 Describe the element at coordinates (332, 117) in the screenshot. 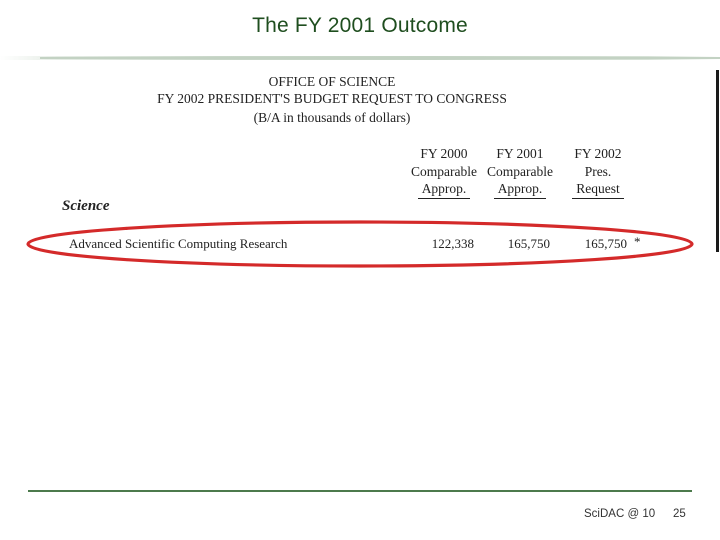

I see `doc-heading-units: (B/A in thousands of dollars)` at that location.